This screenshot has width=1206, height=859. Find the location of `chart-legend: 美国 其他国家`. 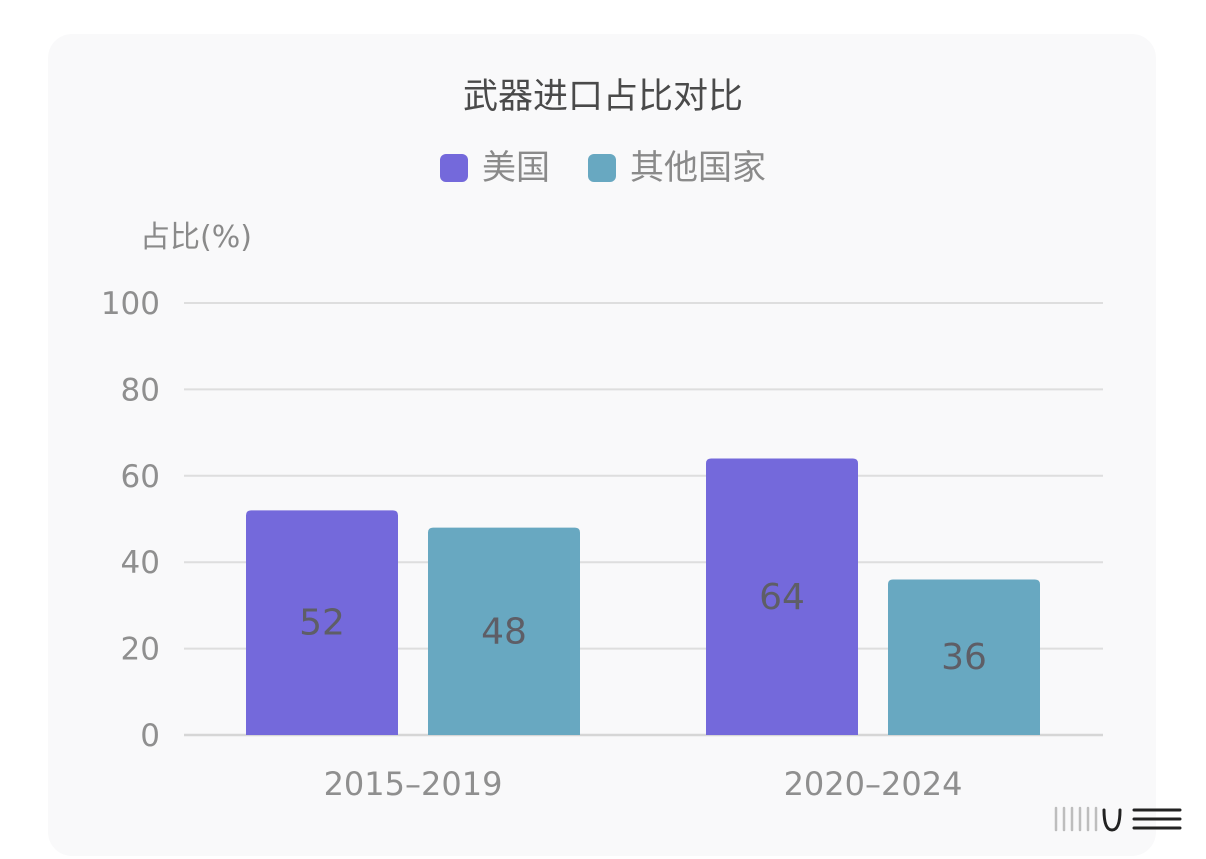

chart-legend: 美国 其他国家 is located at coordinates (603, 168).